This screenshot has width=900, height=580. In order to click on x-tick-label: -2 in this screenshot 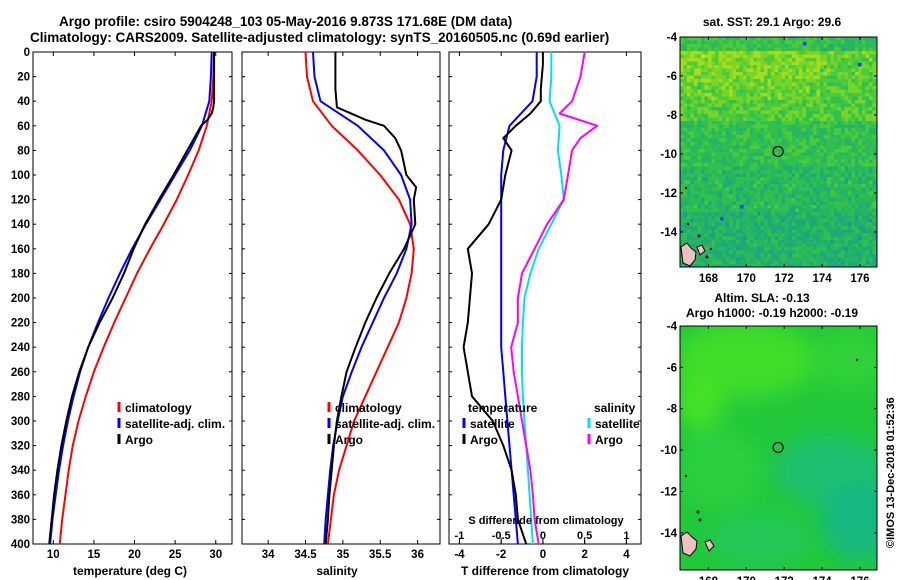, I will do `click(501, 555)`.